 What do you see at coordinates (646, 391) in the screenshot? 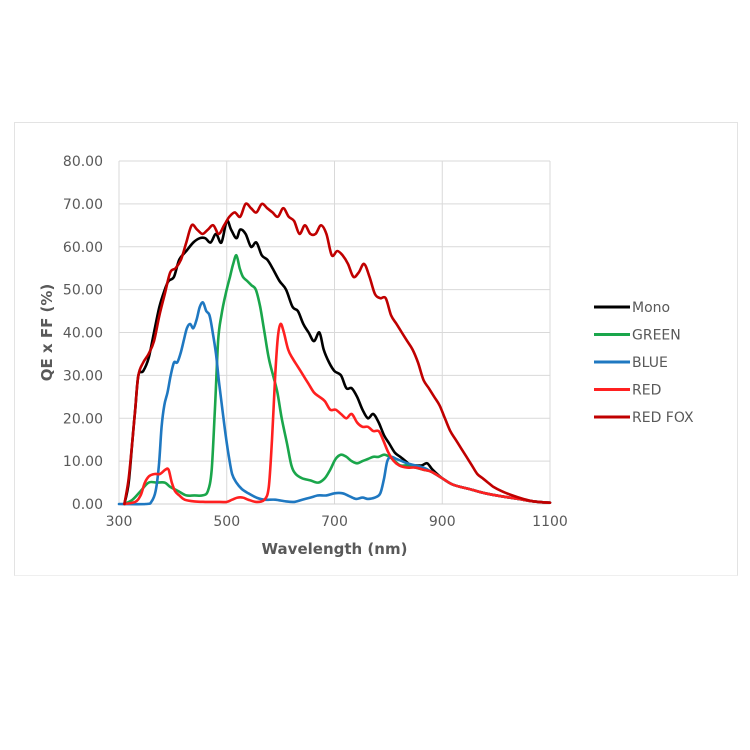
I see `legend-label-red: RED` at bounding box center [646, 391].